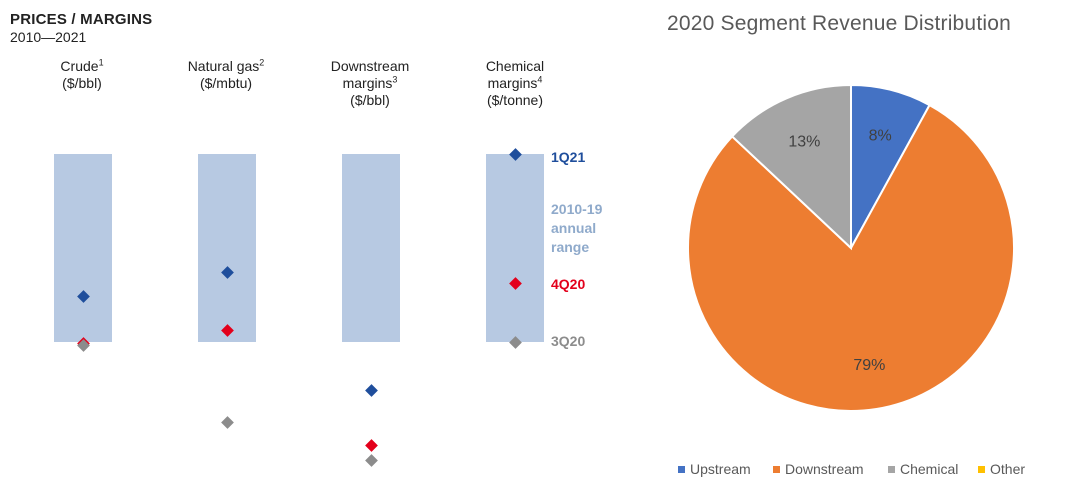 Image resolution: width=1075 pixels, height=504 pixels. I want to click on footnote-mark: 3, so click(395, 79).